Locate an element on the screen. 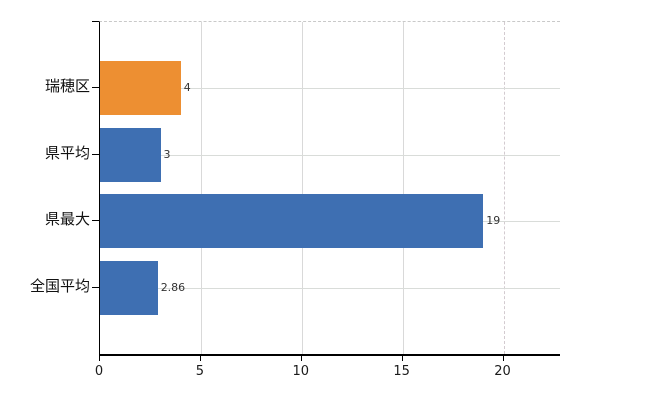 This screenshot has width=650, height=400. bar-value-label: 19 is located at coordinates (493, 221).